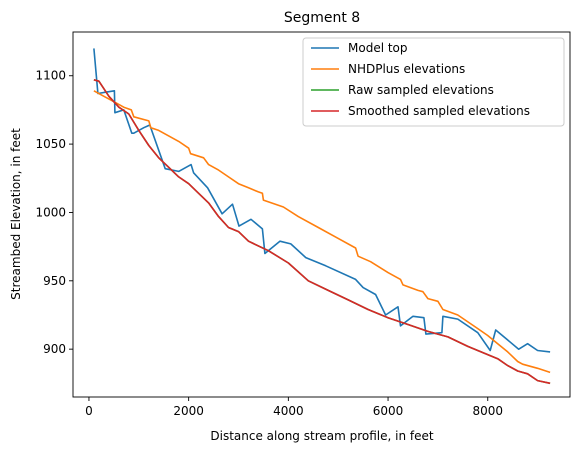 The height and width of the screenshot is (453, 580). Describe the element at coordinates (188, 411) in the screenshot. I see `x-tick-label: 2000` at that location.